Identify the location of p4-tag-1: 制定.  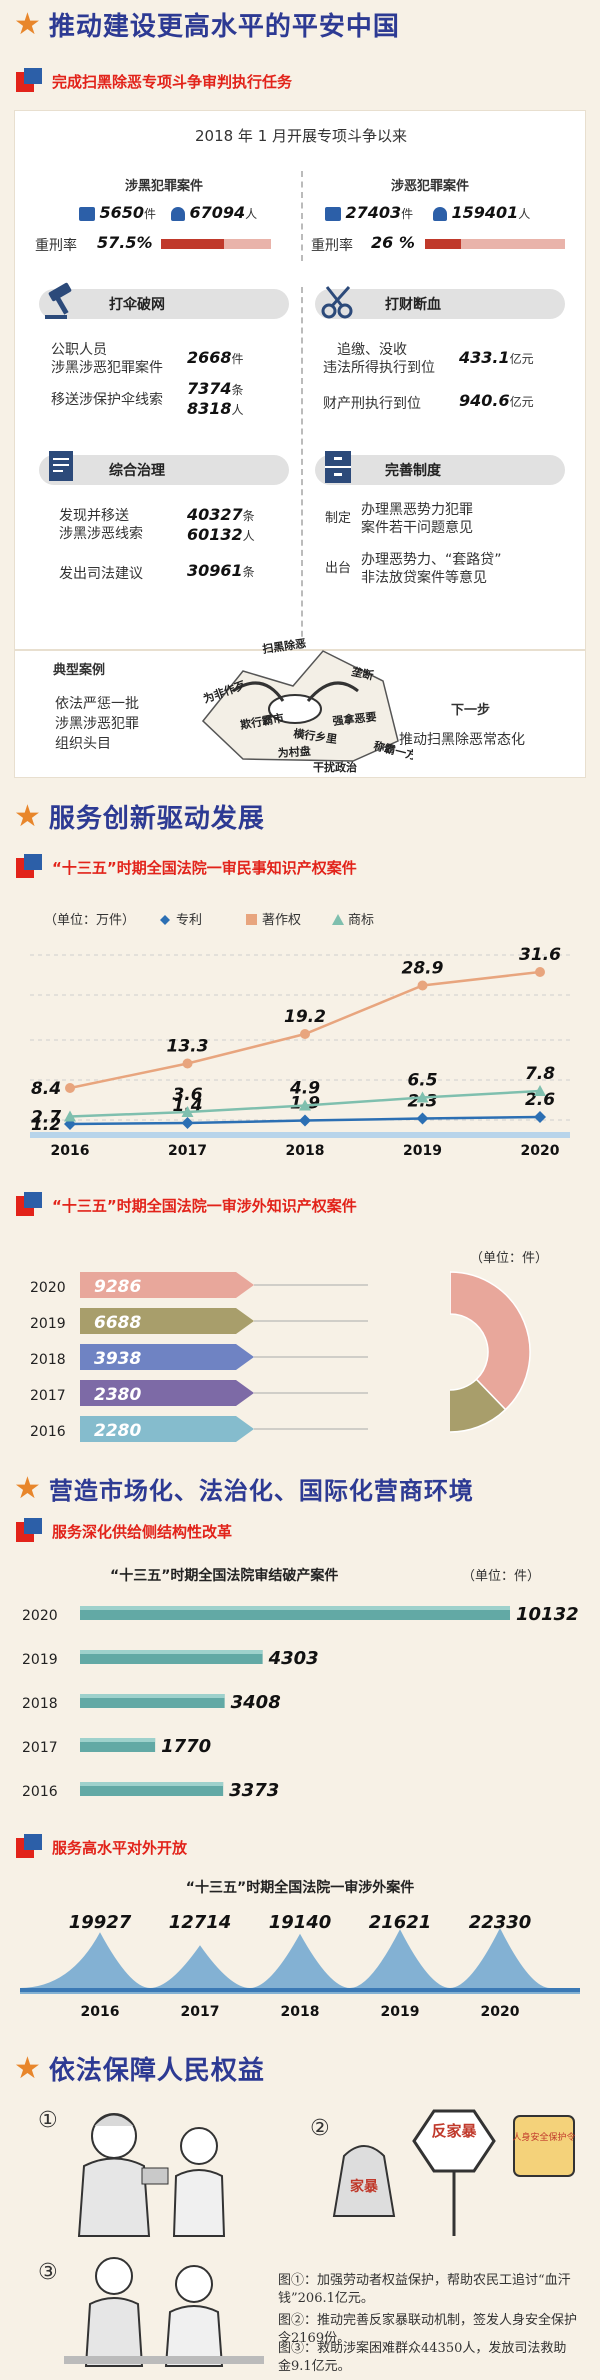
(338, 518).